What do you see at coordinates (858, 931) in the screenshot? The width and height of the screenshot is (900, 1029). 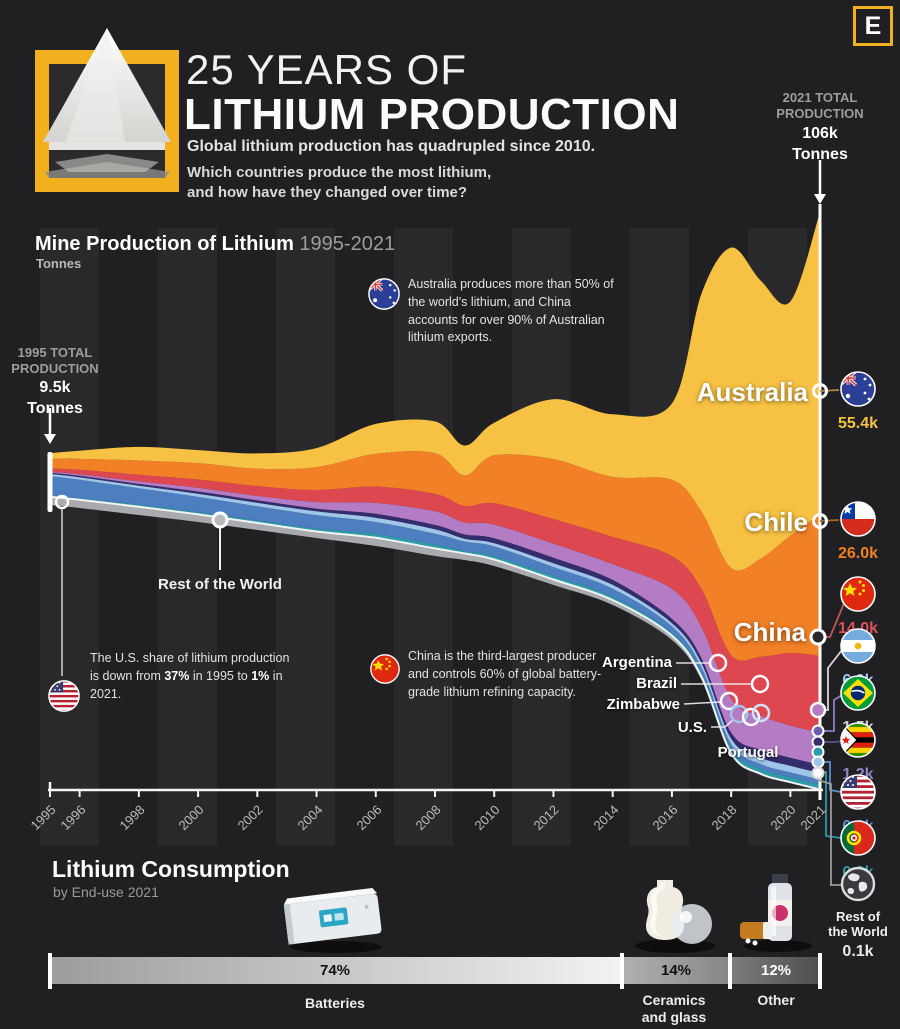 I see `rail-label-row-line2: the World` at bounding box center [858, 931].